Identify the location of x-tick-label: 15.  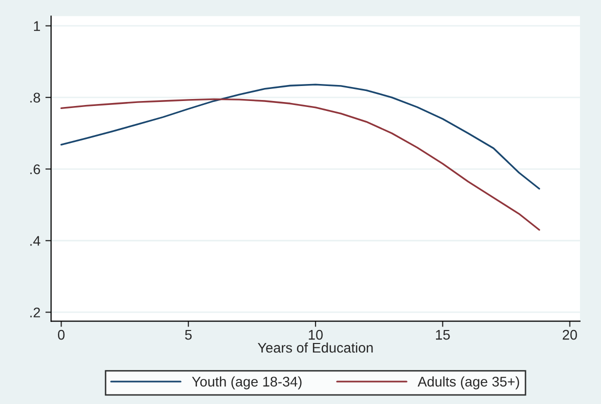
(443, 335).